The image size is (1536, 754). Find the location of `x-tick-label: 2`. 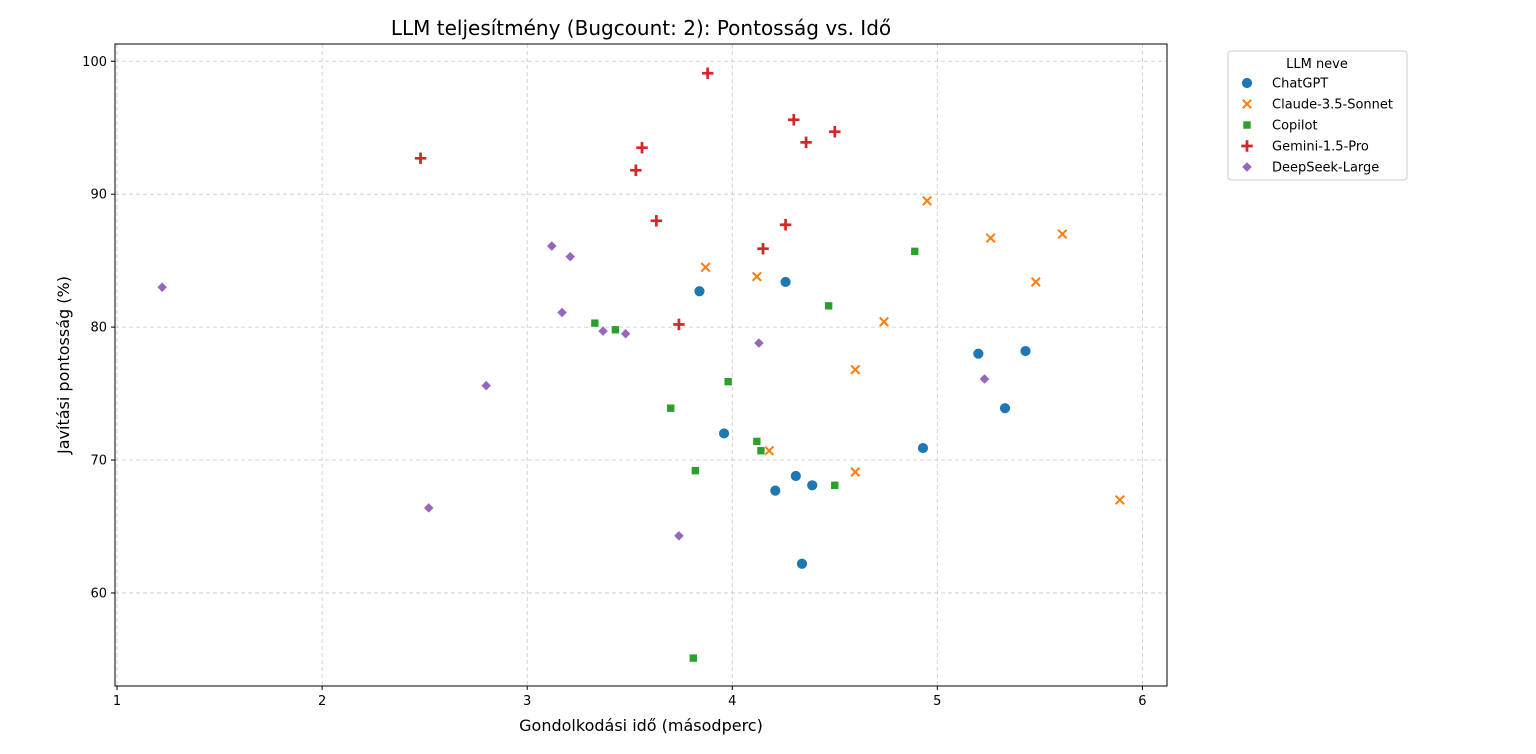

x-tick-label: 2 is located at coordinates (322, 701).